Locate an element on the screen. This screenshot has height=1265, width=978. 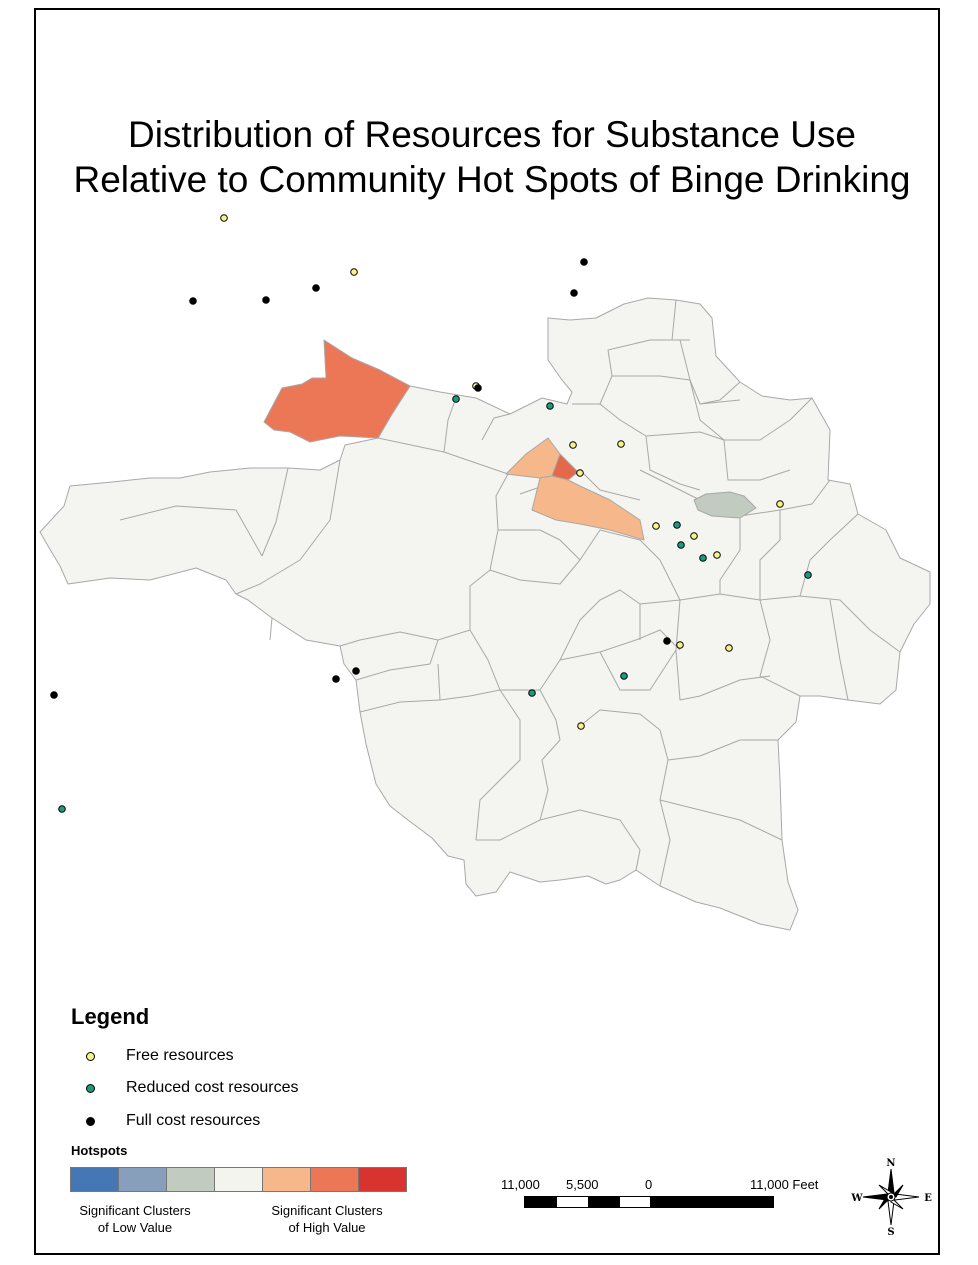
legend-title: Legend is located at coordinates (110, 1016).